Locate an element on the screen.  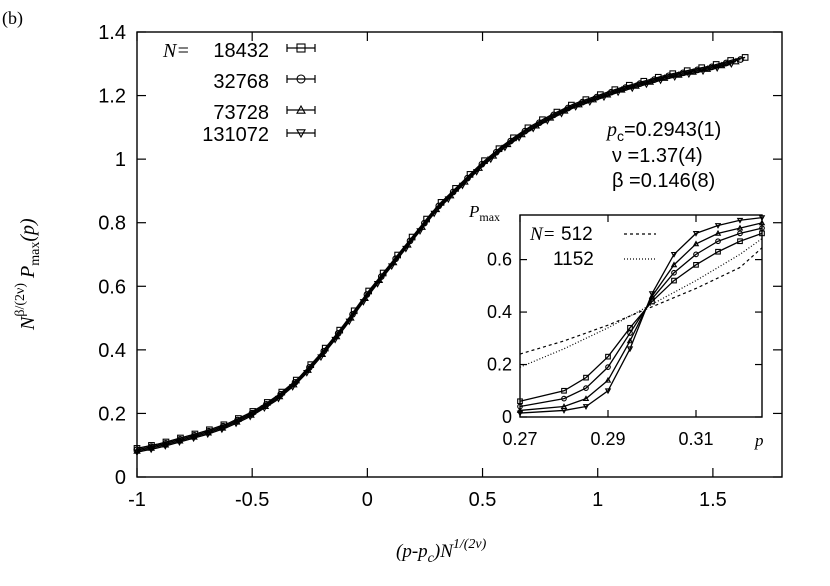
inset-y-tick-label: 0.4 is located at coordinates (499, 312).